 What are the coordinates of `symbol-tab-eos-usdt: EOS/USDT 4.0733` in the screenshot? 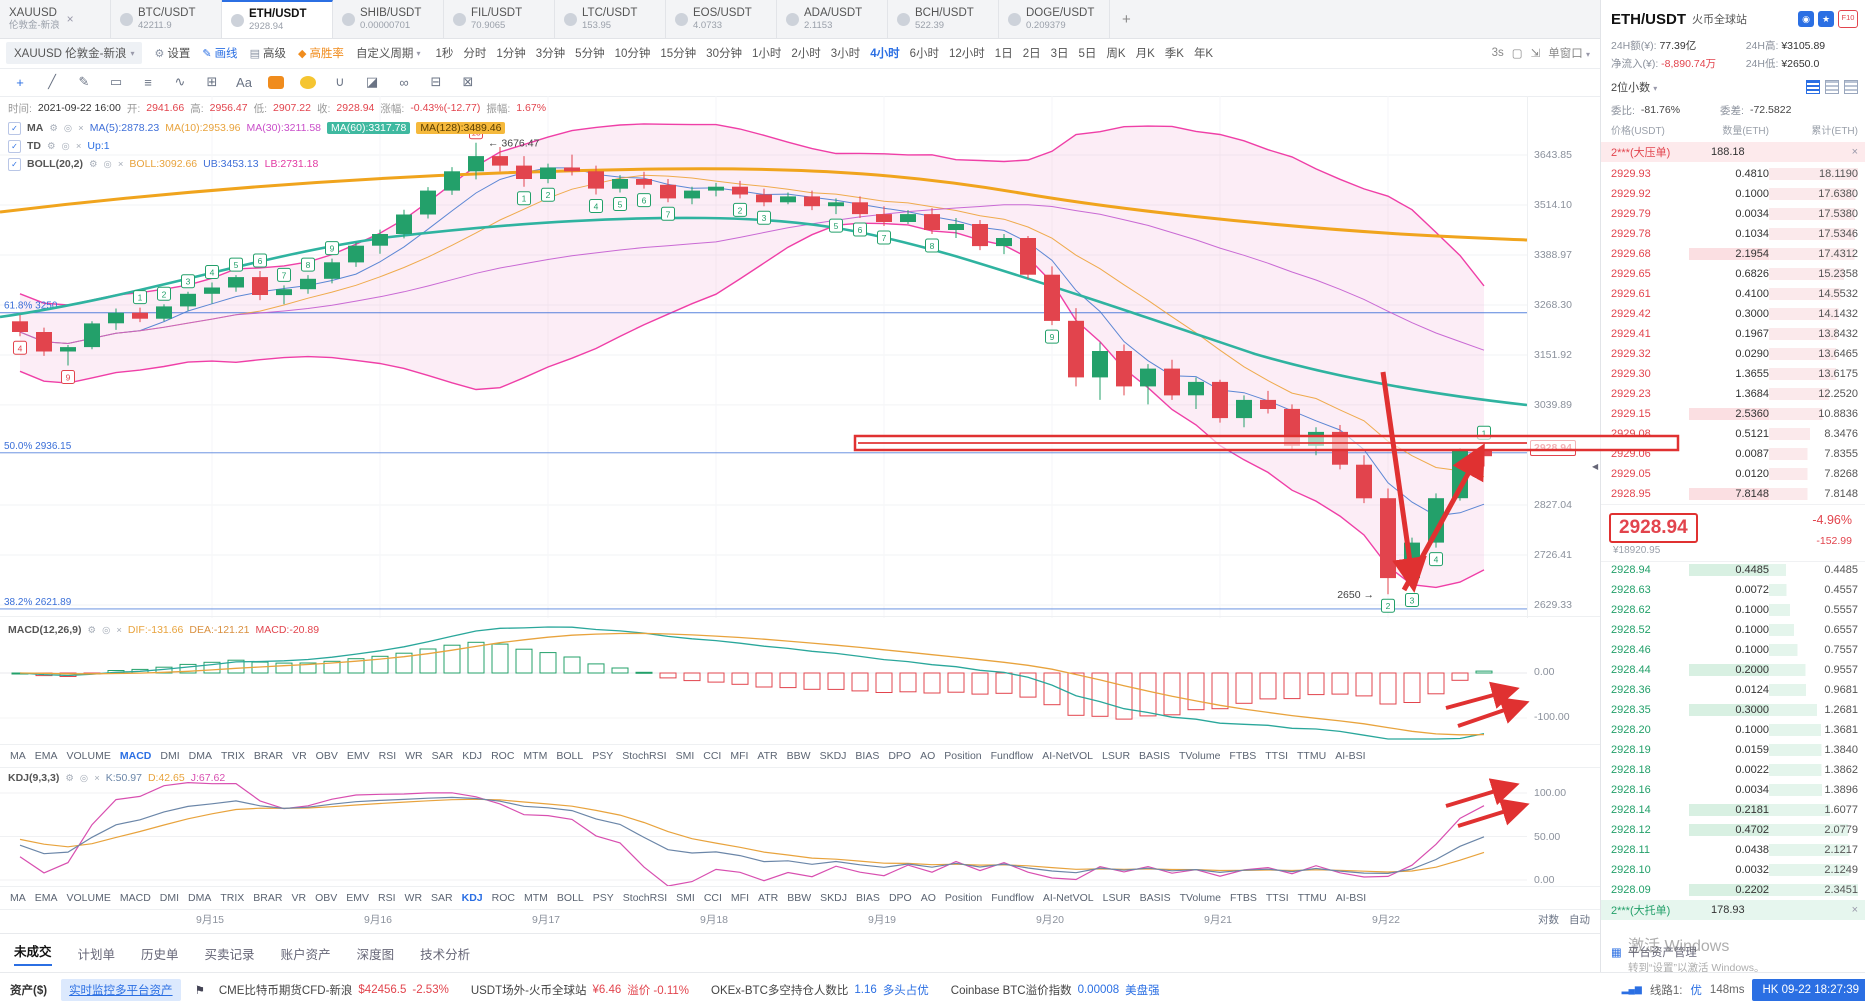 It's located at (721, 19).